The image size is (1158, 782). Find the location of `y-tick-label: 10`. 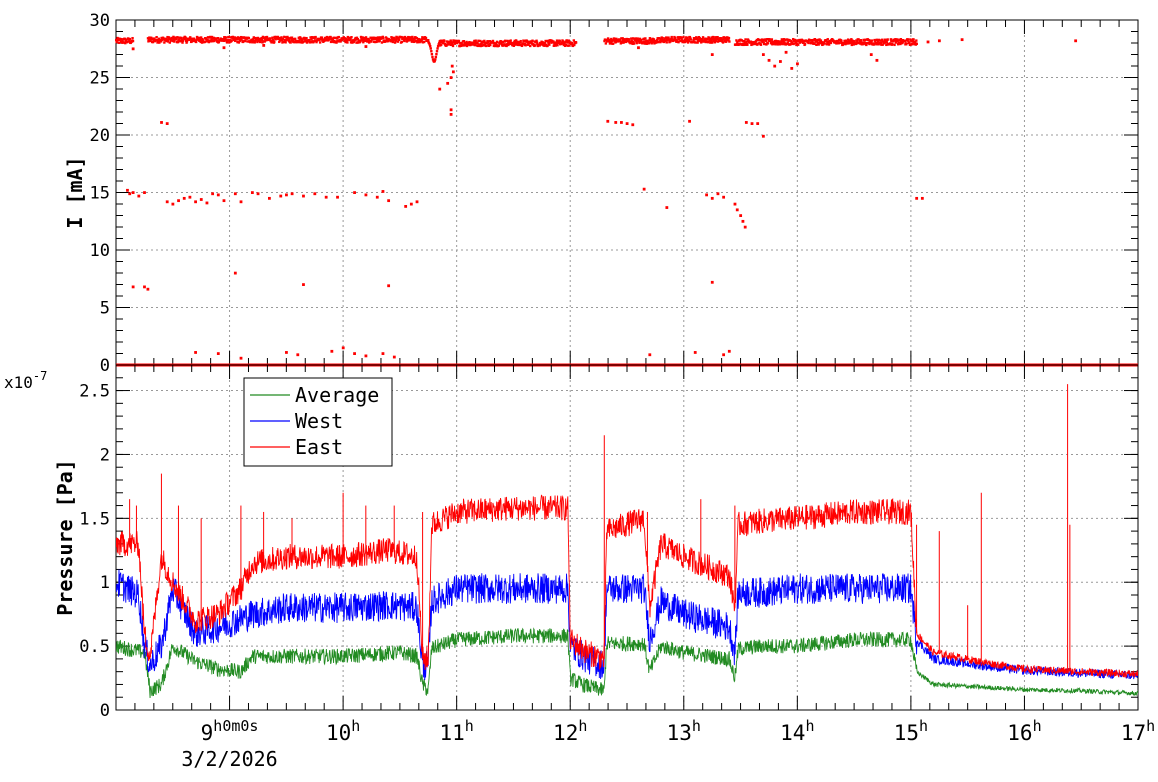

y-tick-label: 10 is located at coordinates (100, 251).